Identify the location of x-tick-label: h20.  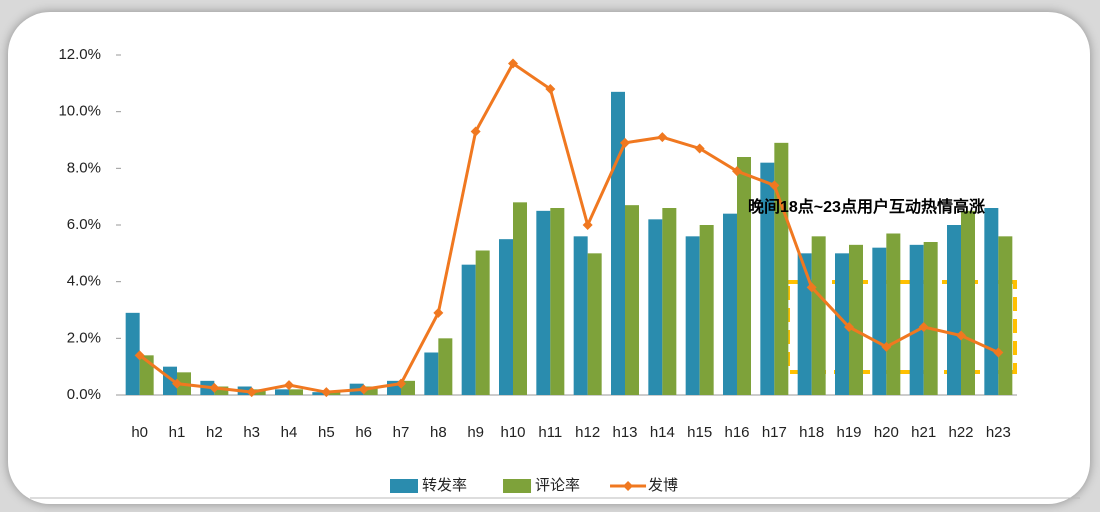
(886, 432).